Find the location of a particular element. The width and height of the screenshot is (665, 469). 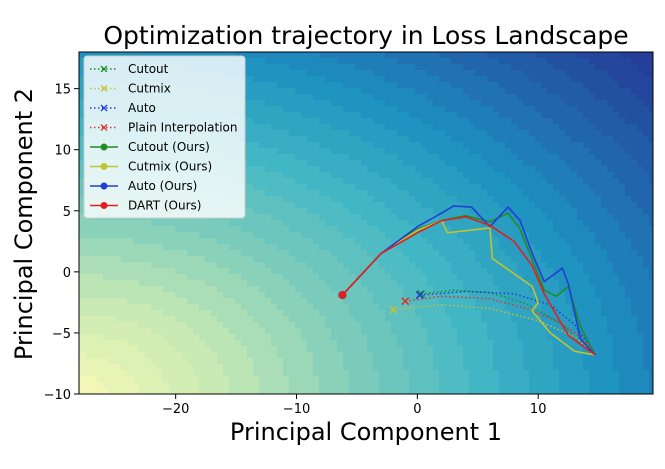

x-tick-label: 0 is located at coordinates (417, 409).